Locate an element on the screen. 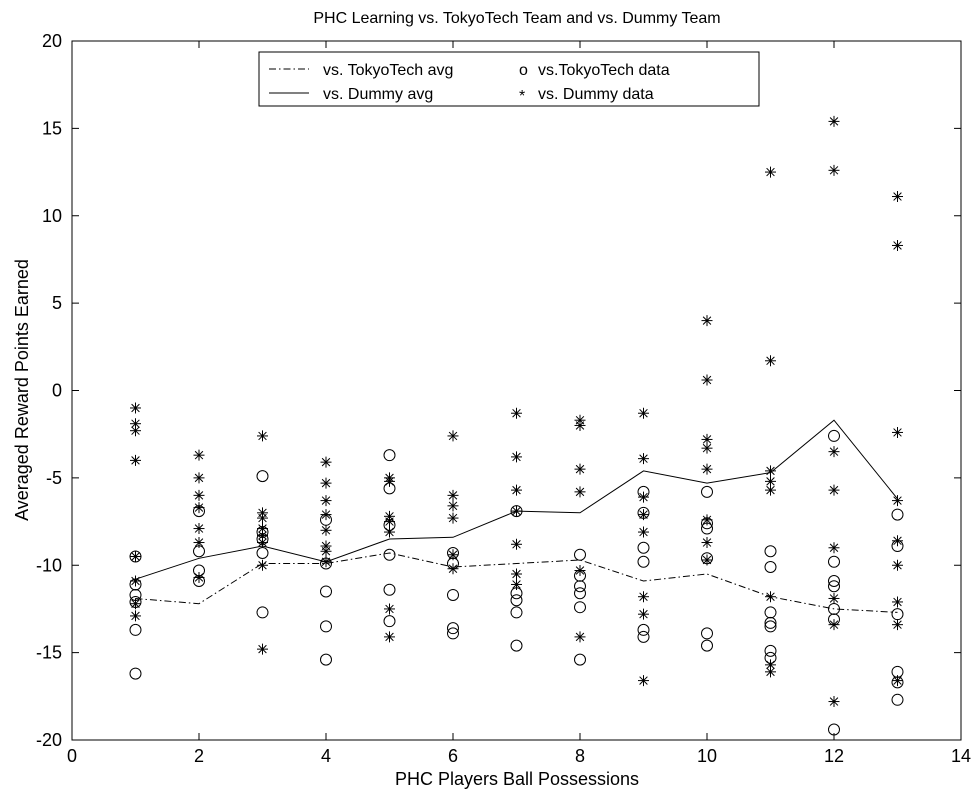 The image size is (979, 797). legend-label-tokyotech-avg: vs. TokyoTech avg is located at coordinates (388, 70).